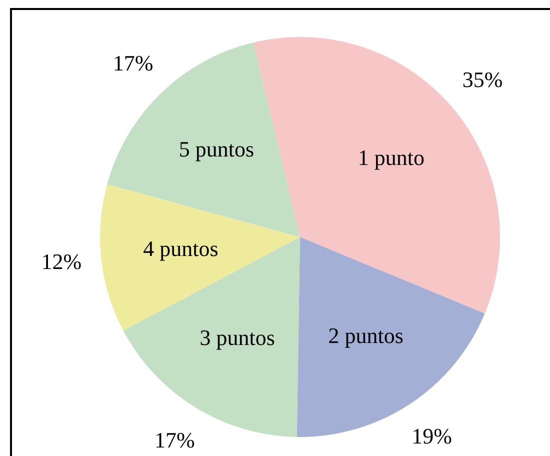 The height and width of the screenshot is (456, 550). I want to click on slice-label: 4 puntos, so click(180, 248).